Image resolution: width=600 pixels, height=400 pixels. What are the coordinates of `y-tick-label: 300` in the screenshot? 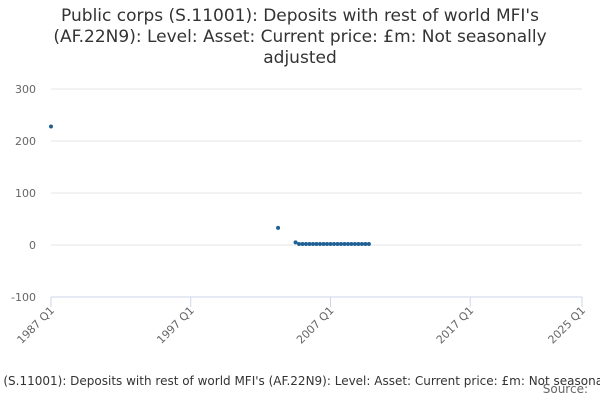 It's located at (25, 89).